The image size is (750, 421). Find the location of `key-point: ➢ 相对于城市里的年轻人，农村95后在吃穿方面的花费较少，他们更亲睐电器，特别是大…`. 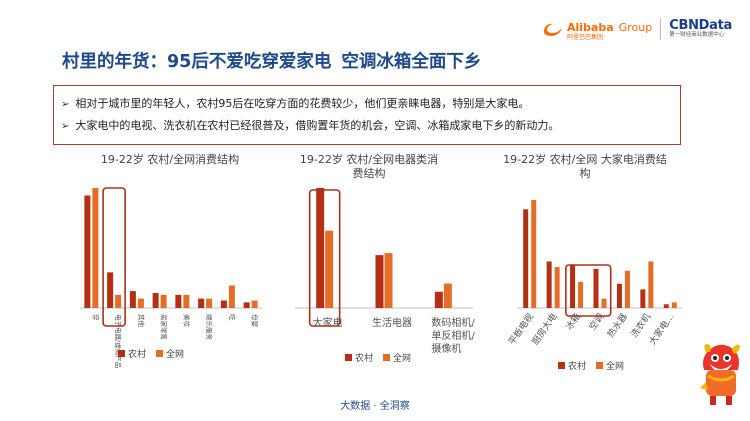

key-point: ➢ 相对于城市里的年轻人，农村95后在吃穿方面的花费较少，他们更亲睐电器，特别是大… is located at coordinates (370, 104).